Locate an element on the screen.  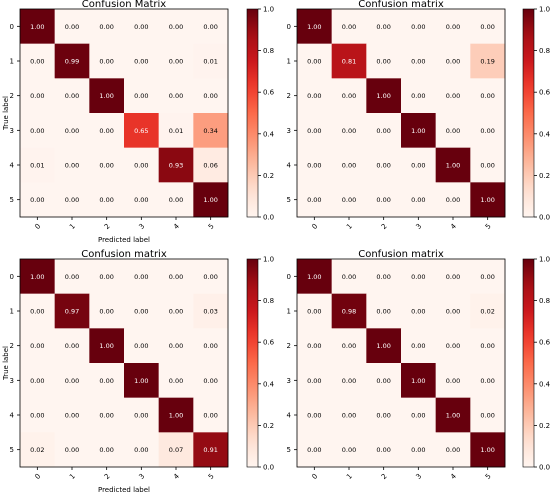
x-tick-label: 1 is located at coordinates (349, 226).